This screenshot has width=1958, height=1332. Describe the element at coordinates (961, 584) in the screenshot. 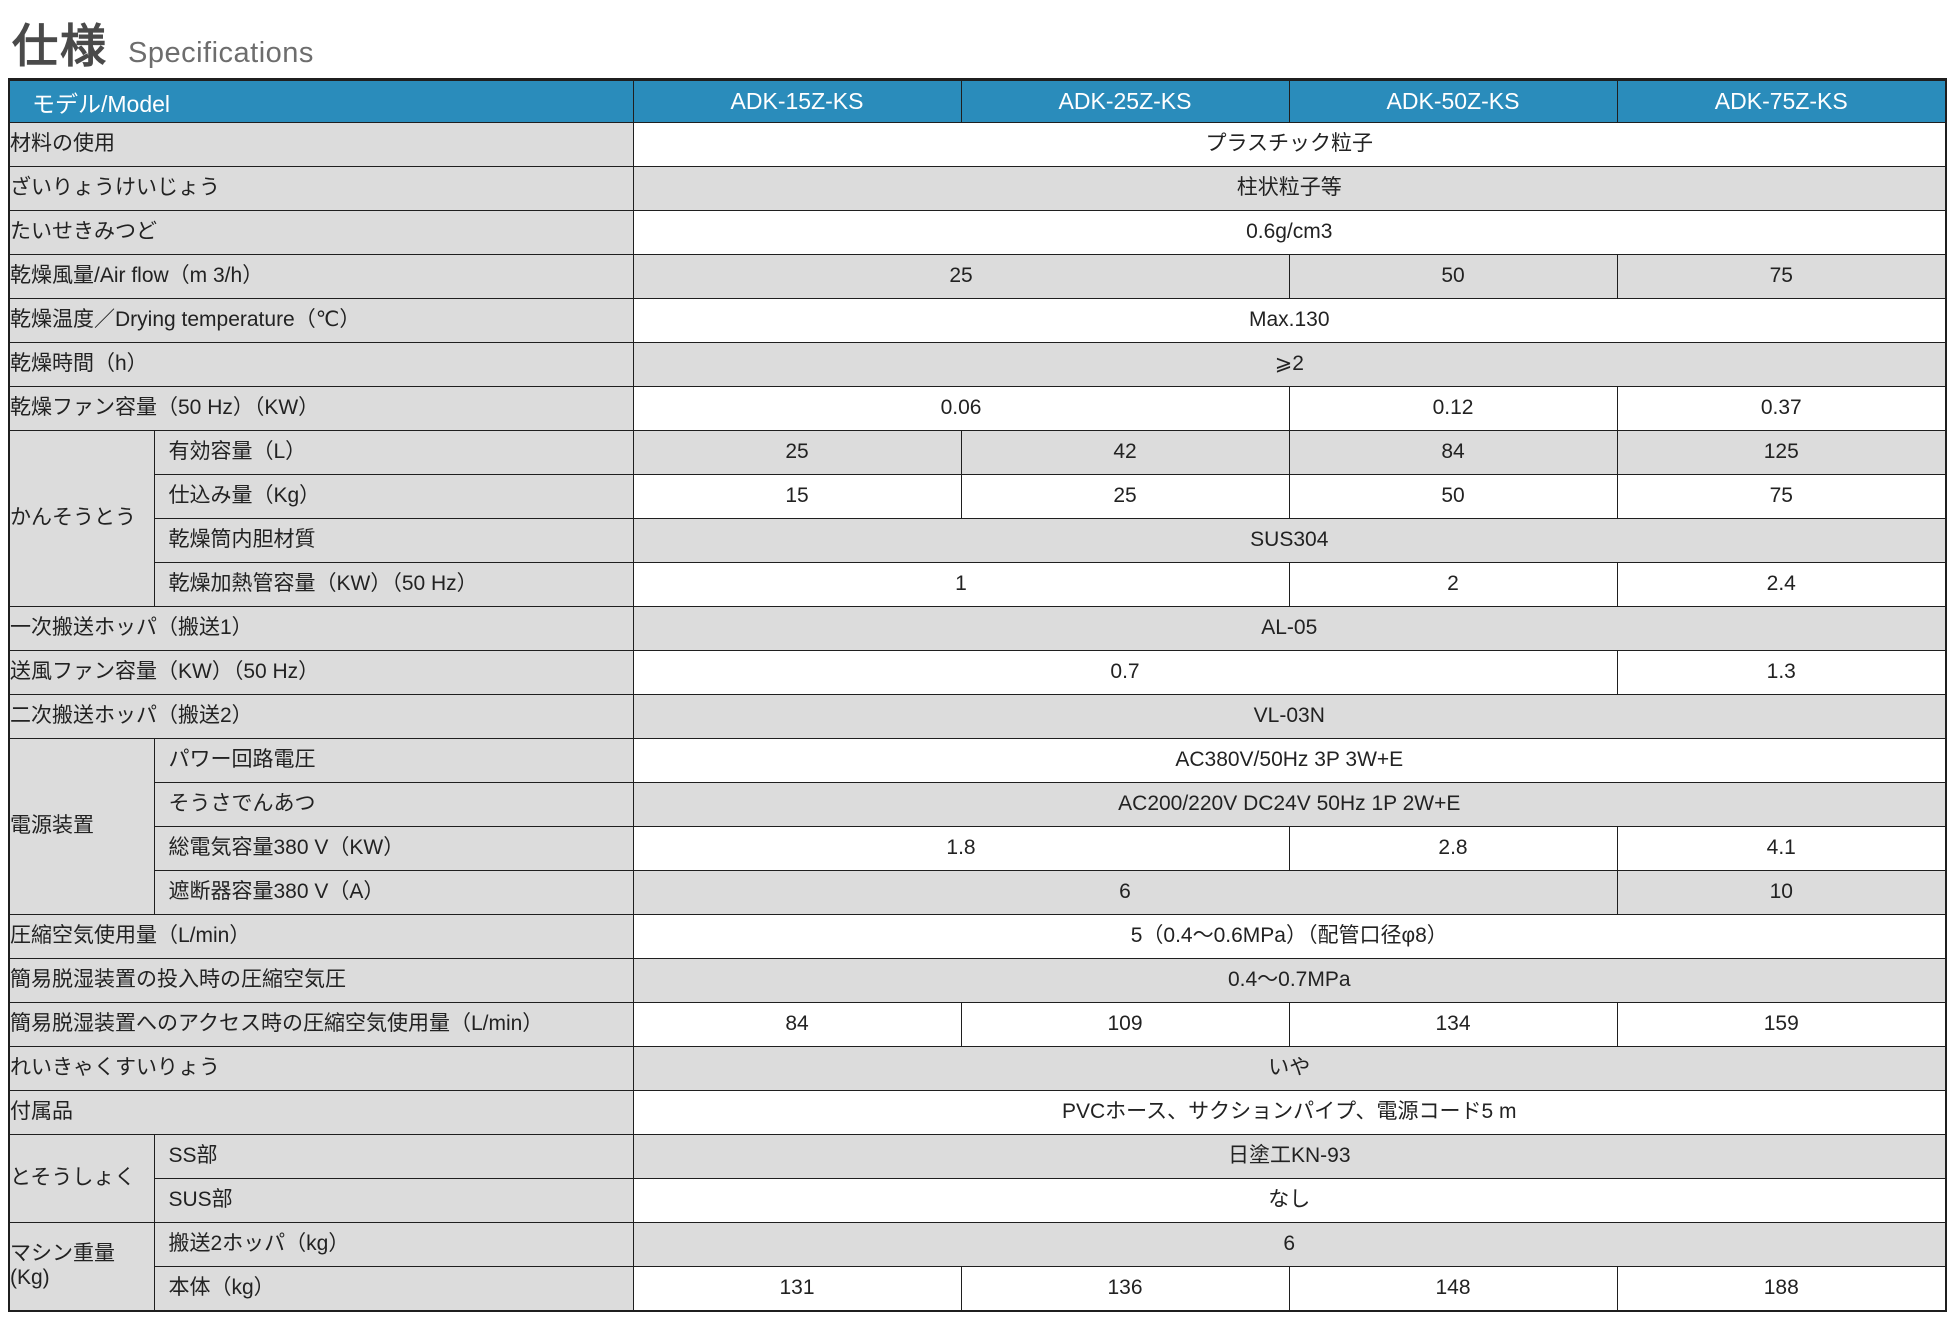

I see `value-cell: 1` at that location.